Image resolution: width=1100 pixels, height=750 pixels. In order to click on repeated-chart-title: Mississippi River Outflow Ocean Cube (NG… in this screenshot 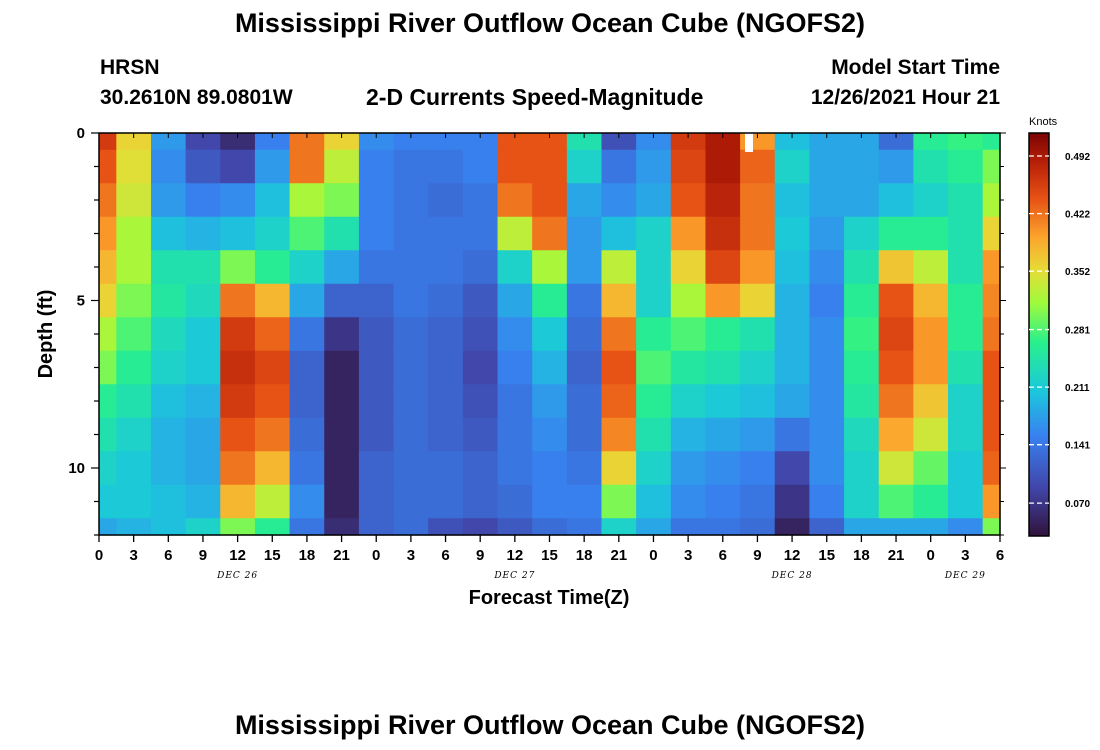, I will do `click(550, 725)`.